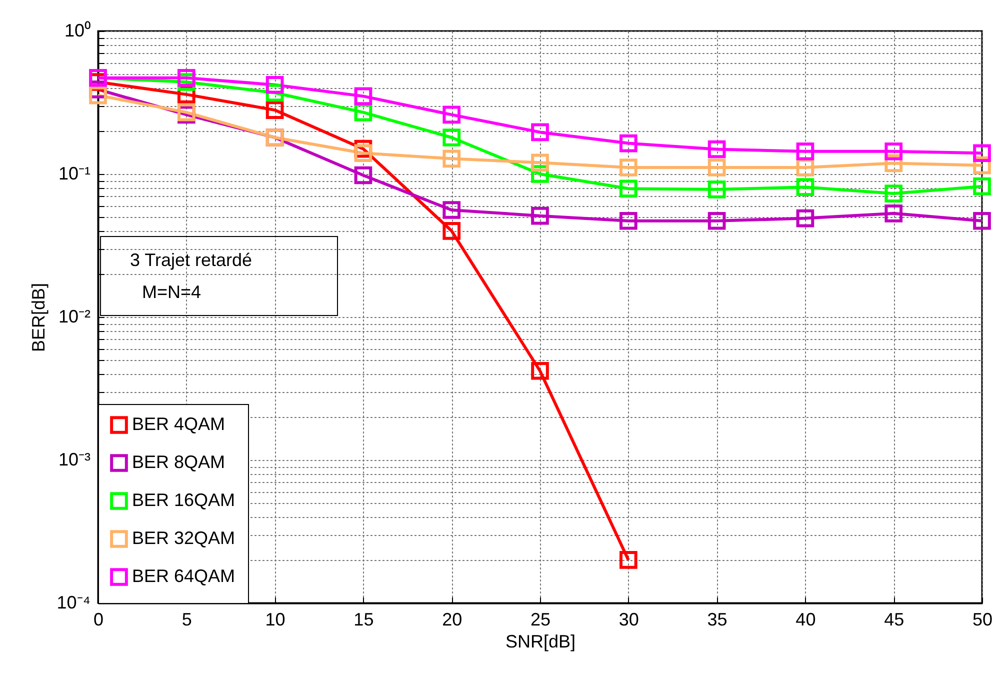 Image resolution: width=998 pixels, height=679 pixels. Describe the element at coordinates (540, 620) in the screenshot. I see `x-tick-label: 25` at that location.